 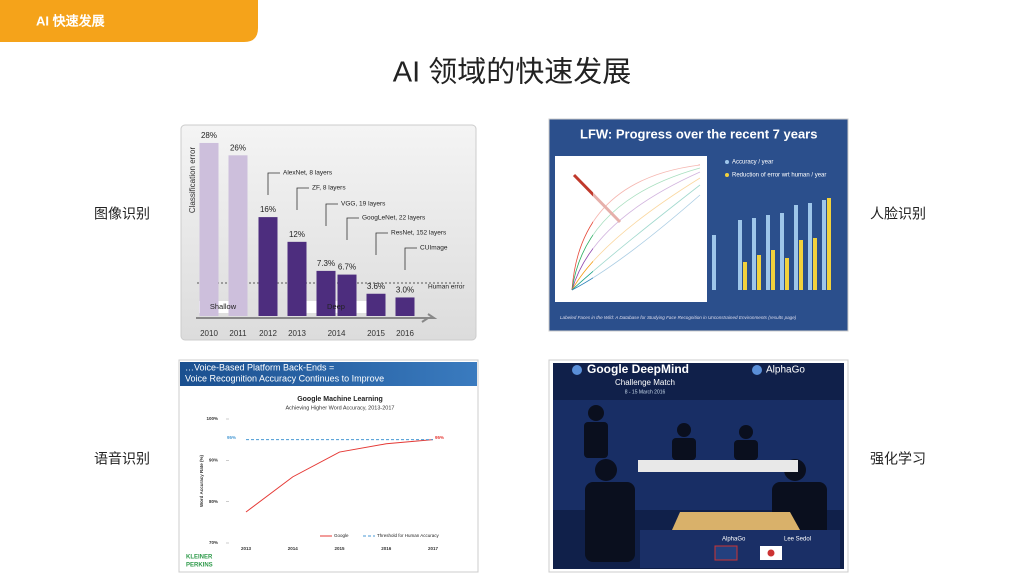 What do you see at coordinates (898, 459) in the screenshot?
I see `panel-label: 强化学习` at bounding box center [898, 459].